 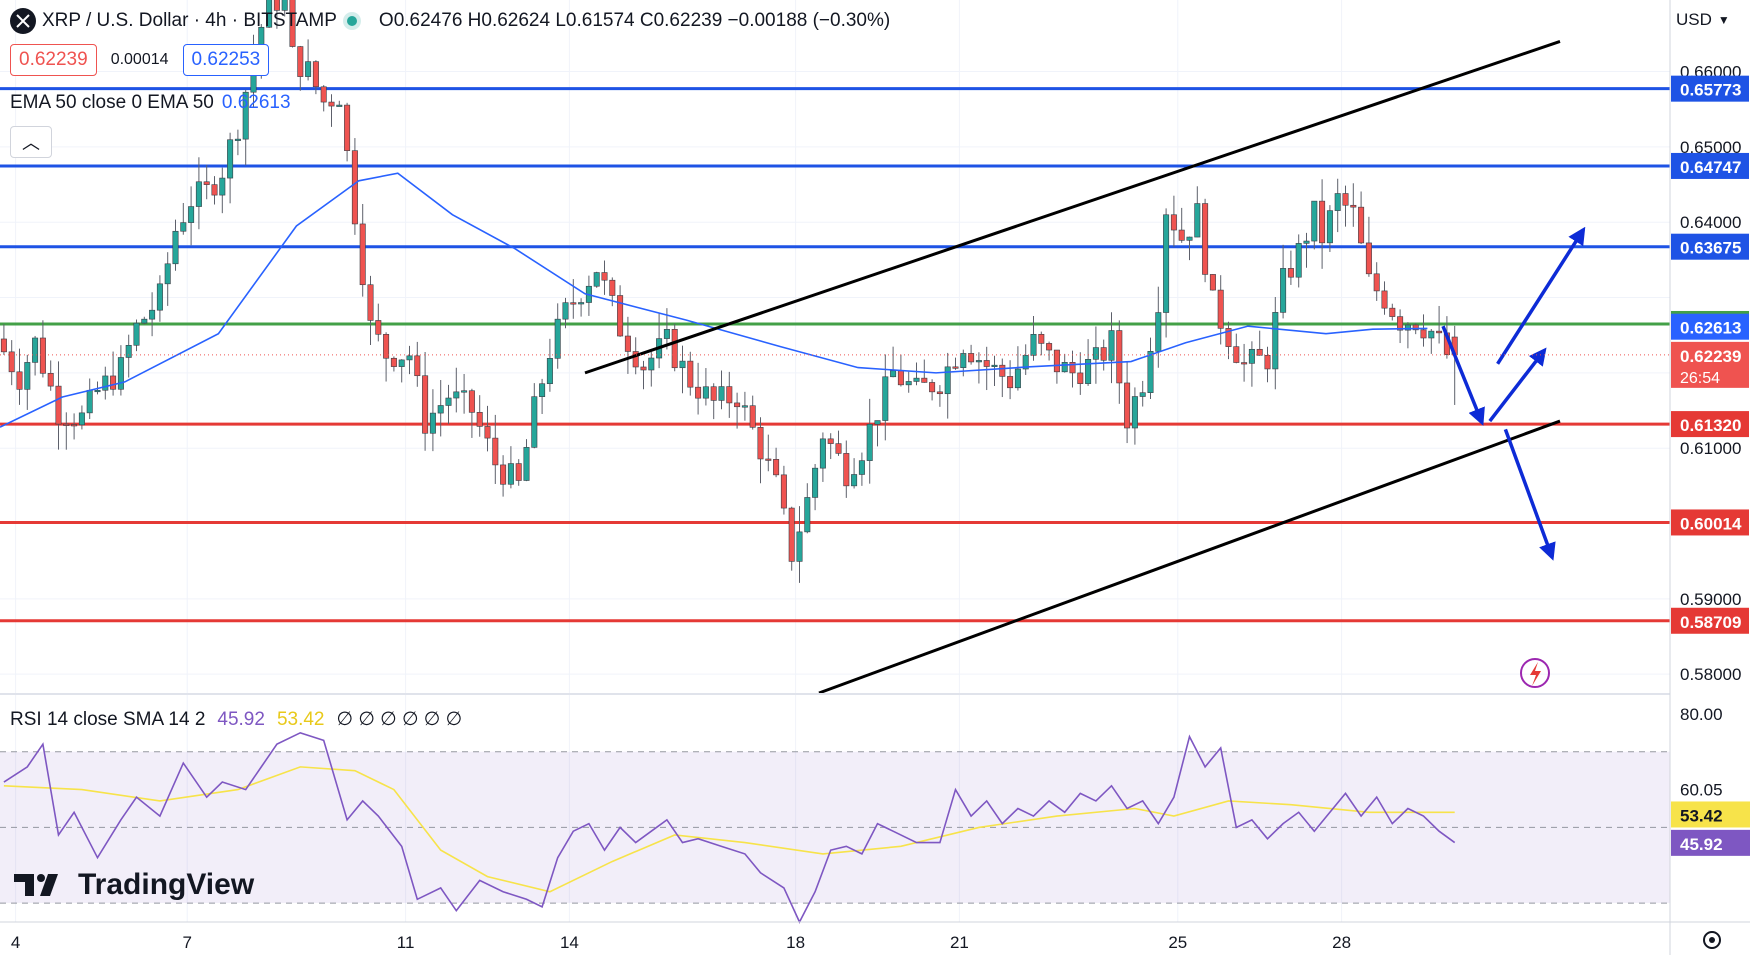 I want to click on gear-ring, so click(x=1712, y=940).